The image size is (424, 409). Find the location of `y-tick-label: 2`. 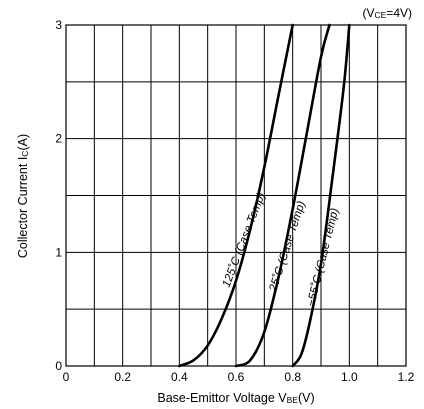

y-tick-label: 2 is located at coordinates (58, 139).